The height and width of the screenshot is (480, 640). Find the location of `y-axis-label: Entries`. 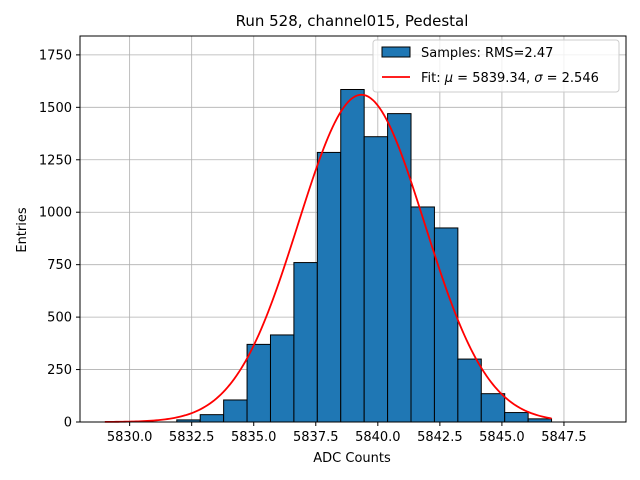

y-axis-label: Entries is located at coordinates (22, 230).